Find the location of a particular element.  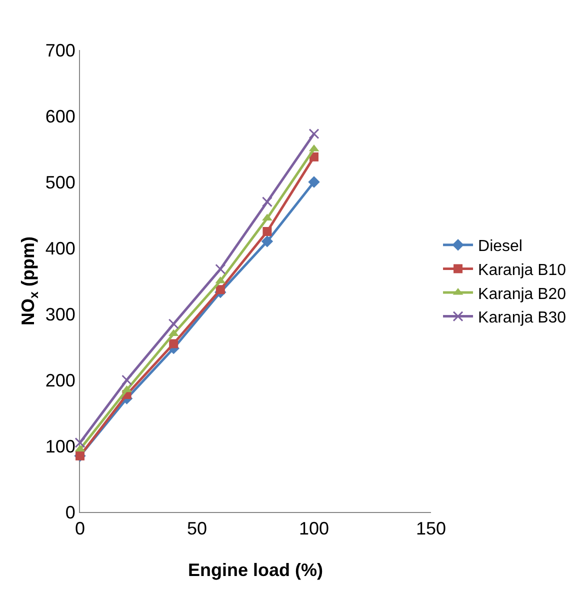

x-tick-label: 100 is located at coordinates (314, 528).